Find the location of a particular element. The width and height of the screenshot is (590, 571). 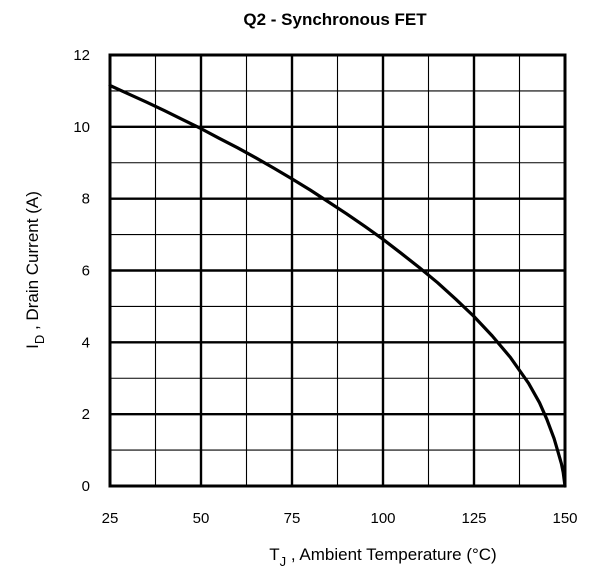

y-tick-label: 10 is located at coordinates (81, 127).